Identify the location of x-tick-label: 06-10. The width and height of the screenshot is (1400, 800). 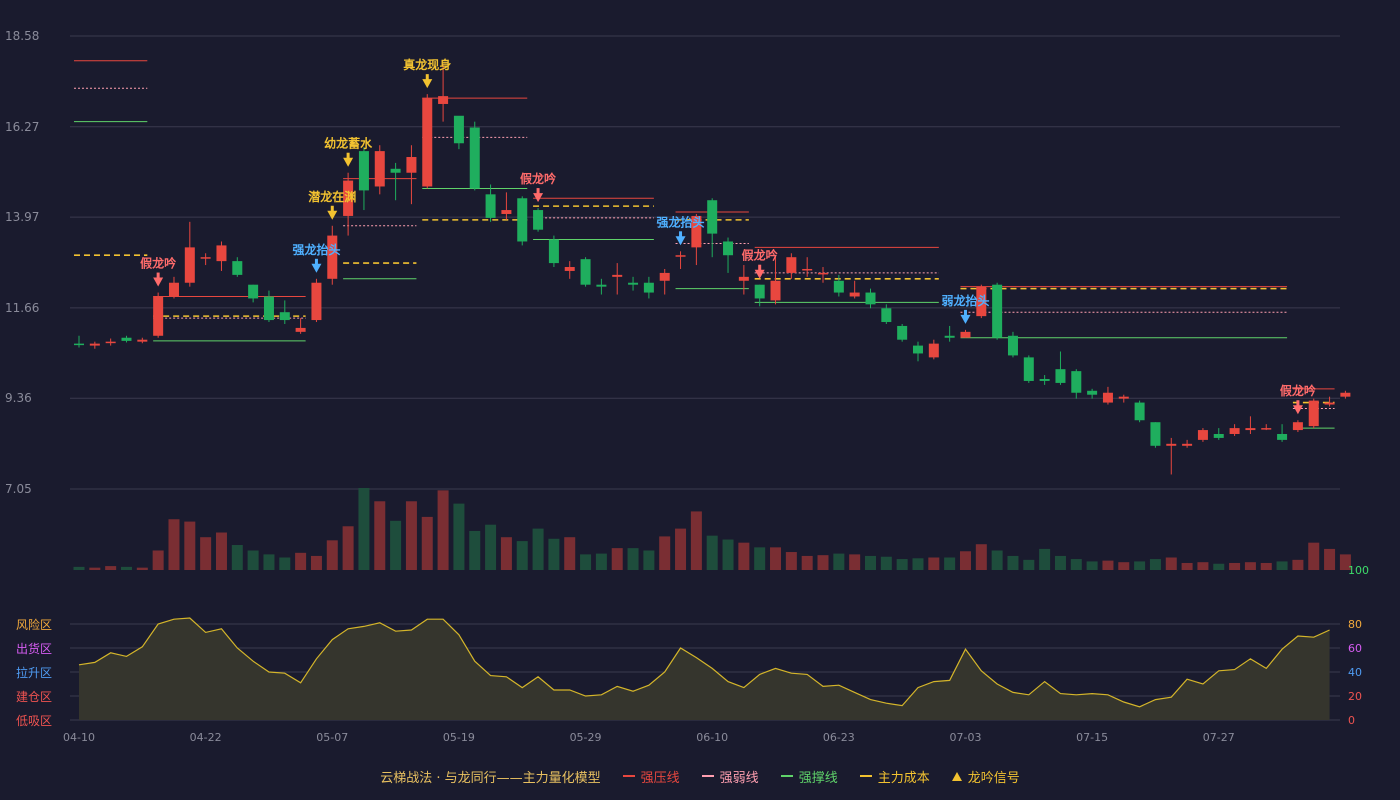
(712, 737).